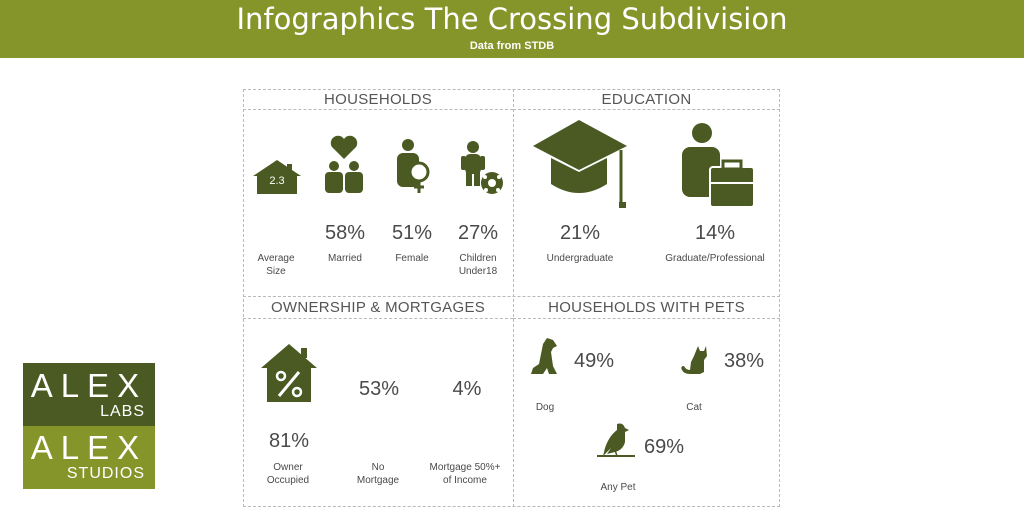 This screenshot has width=1024, height=512. Describe the element at coordinates (89, 447) in the screenshot. I see `logo-bottom-word: ALEX` at that location.